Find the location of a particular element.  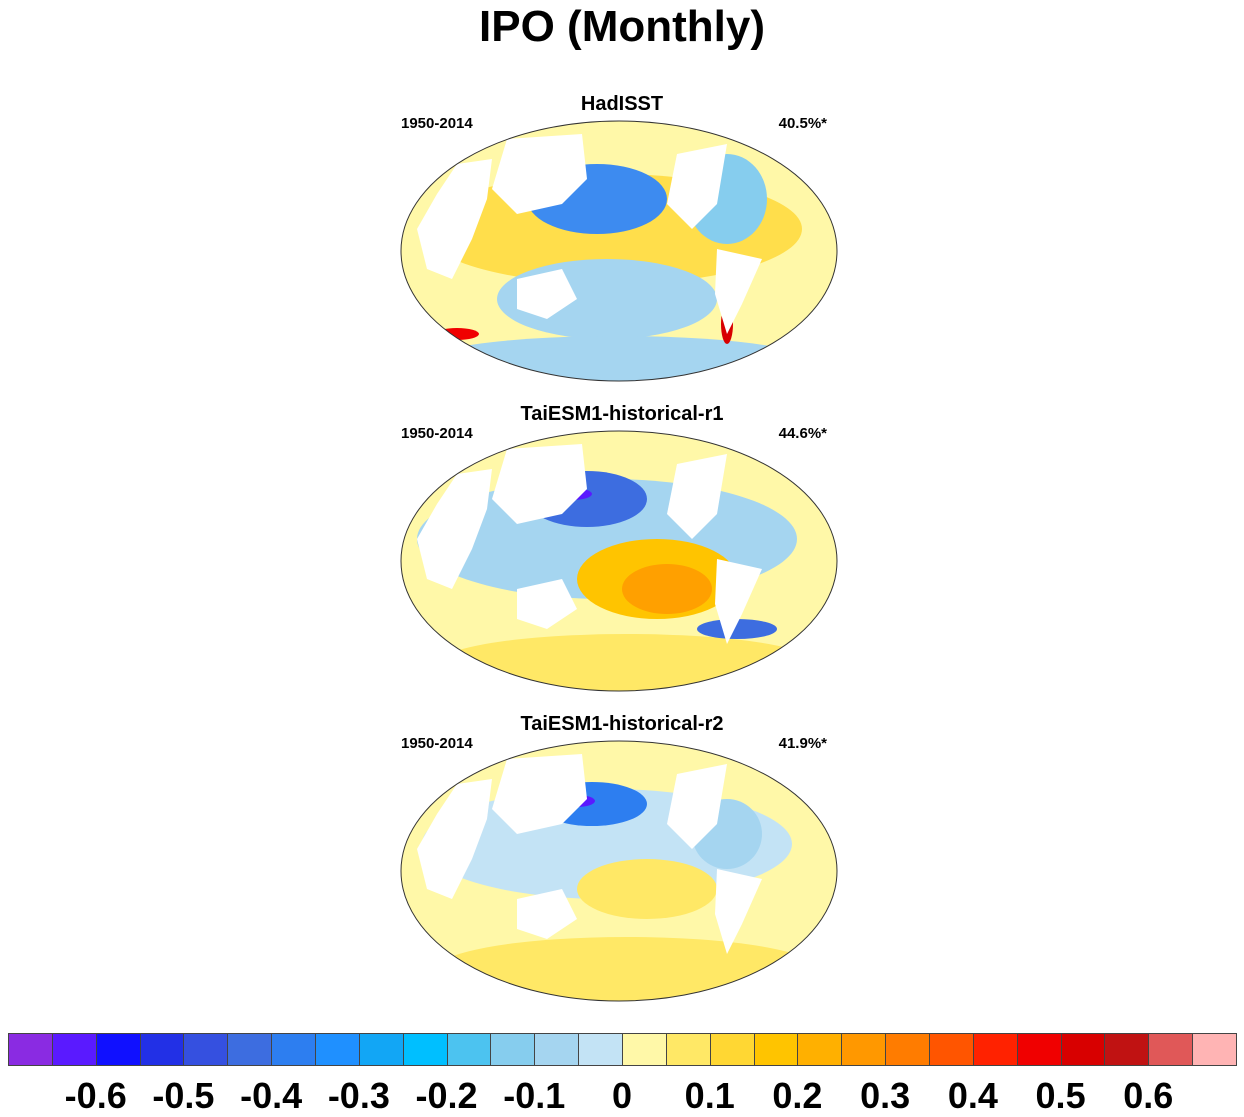

map-panel-taiesm1-r1: TaiESM1-historical-r1 1950-2014 44.6%* is located at coordinates (622, 553).